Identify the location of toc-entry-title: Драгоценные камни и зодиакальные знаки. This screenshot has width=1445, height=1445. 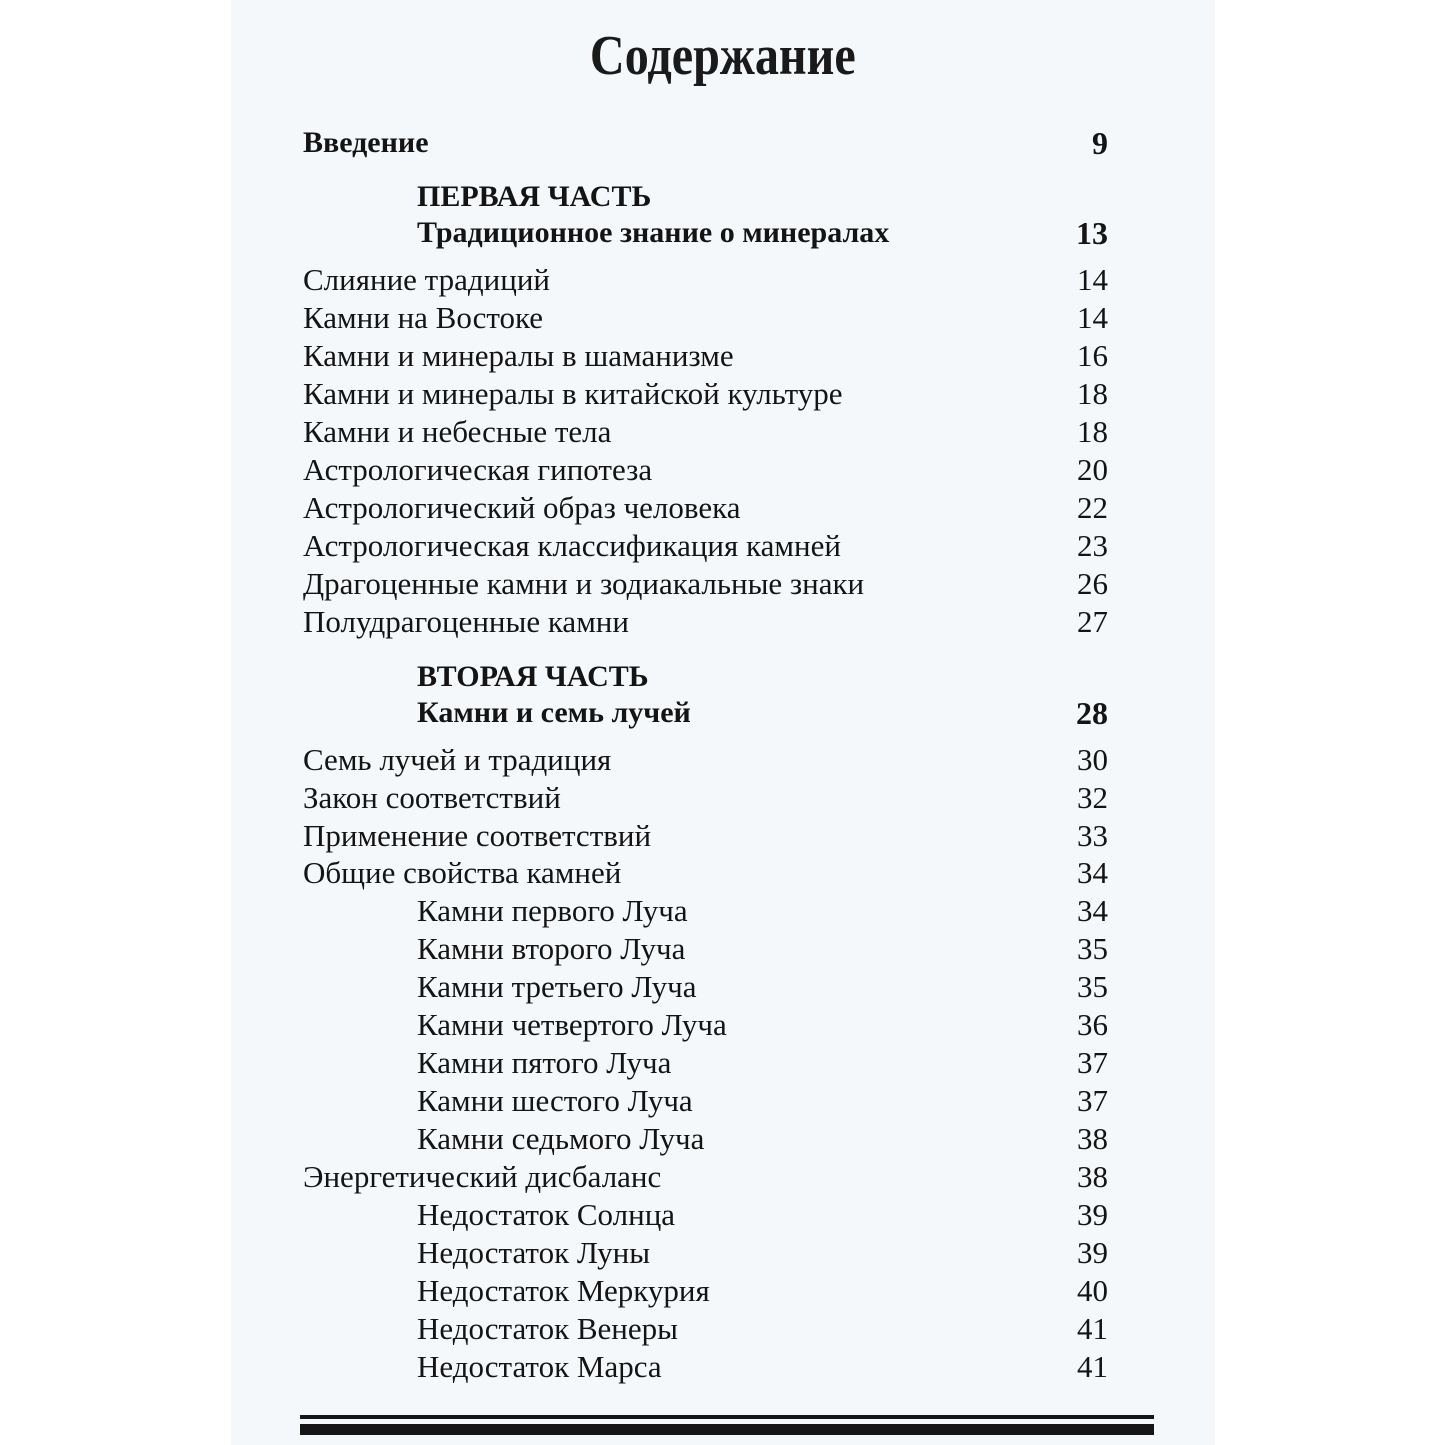
(584, 583).